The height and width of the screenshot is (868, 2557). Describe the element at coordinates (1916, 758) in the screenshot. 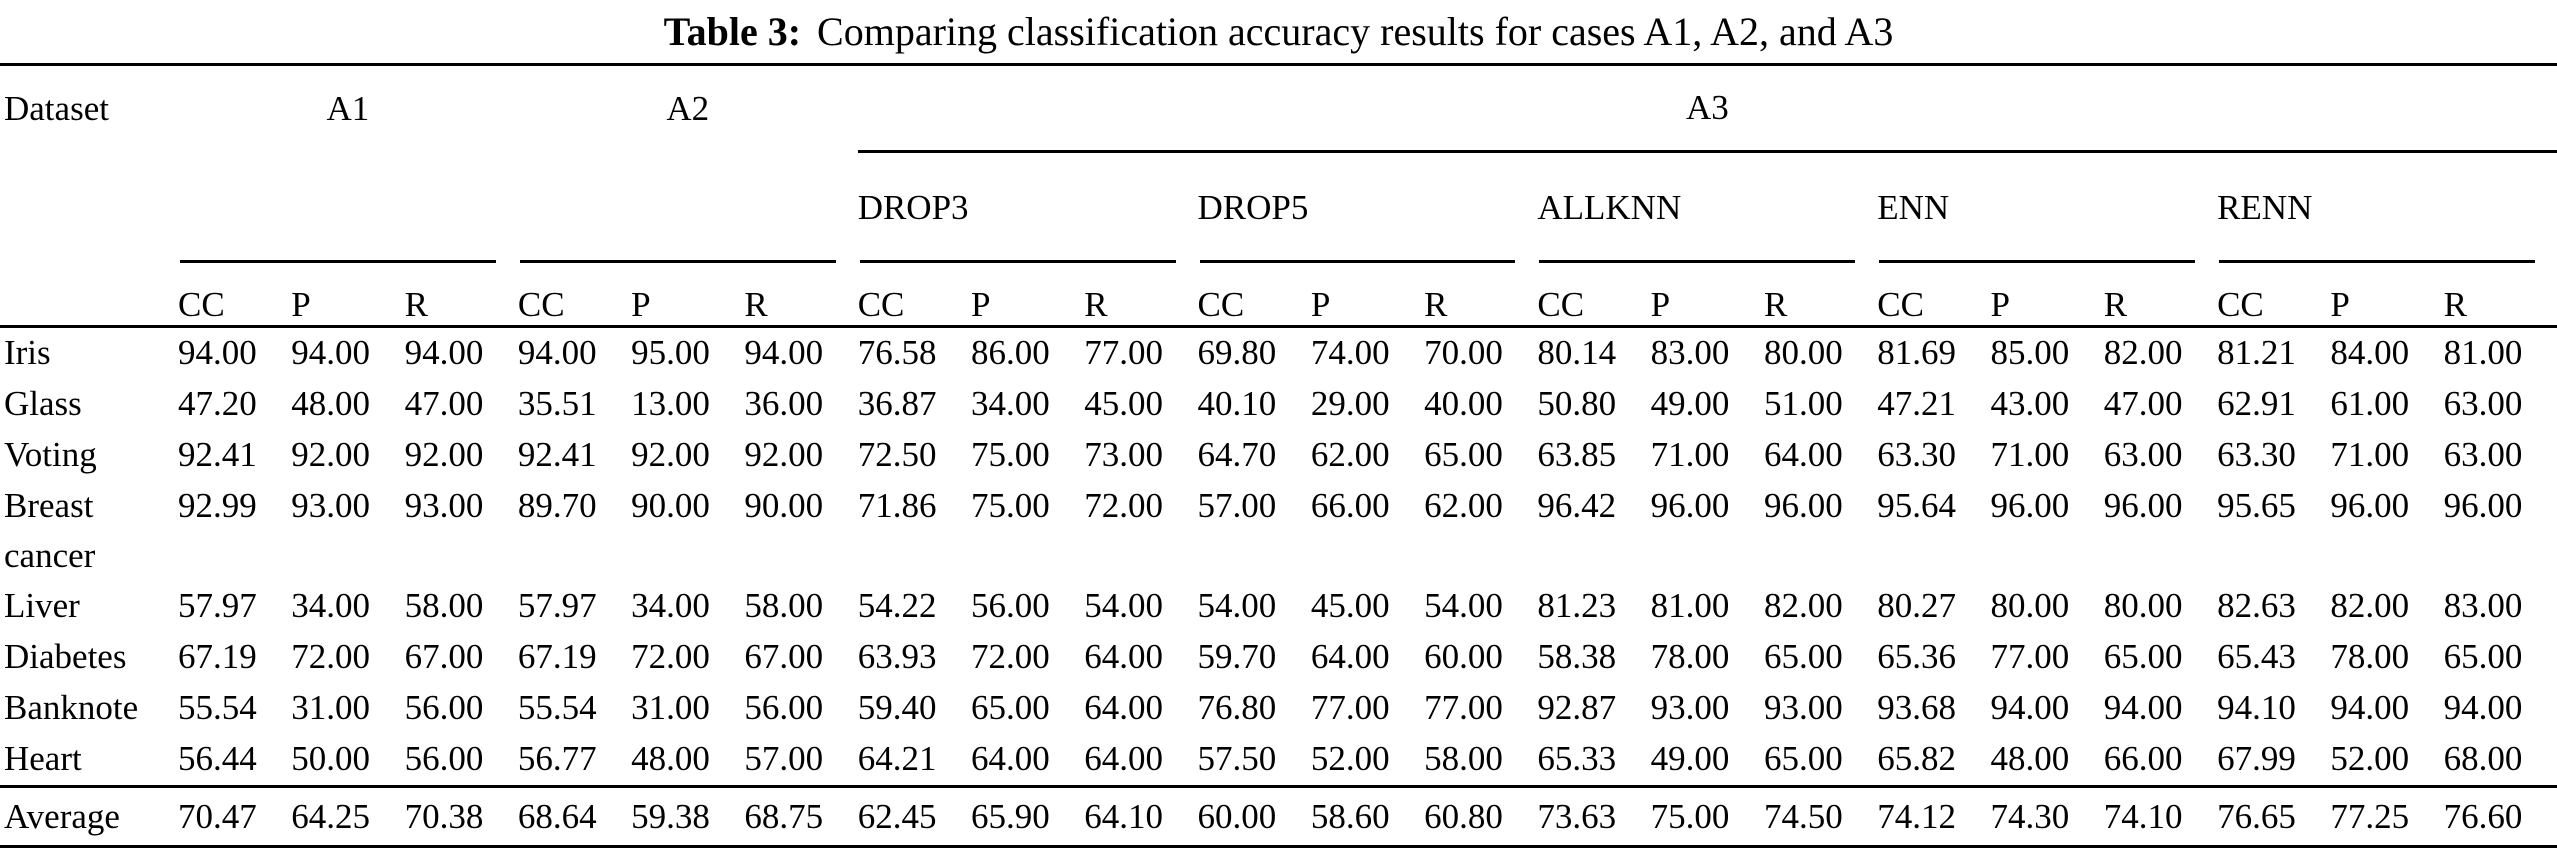

I see `value-cell: 65.82` at that location.